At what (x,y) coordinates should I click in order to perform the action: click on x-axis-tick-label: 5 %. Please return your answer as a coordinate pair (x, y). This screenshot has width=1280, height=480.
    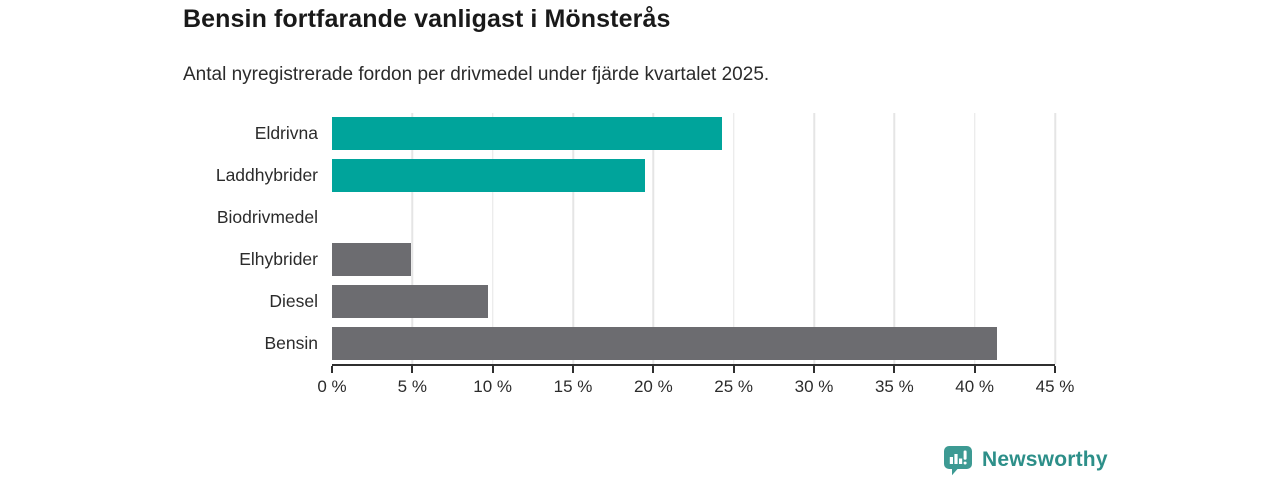
    Looking at the image, I should click on (412, 386).